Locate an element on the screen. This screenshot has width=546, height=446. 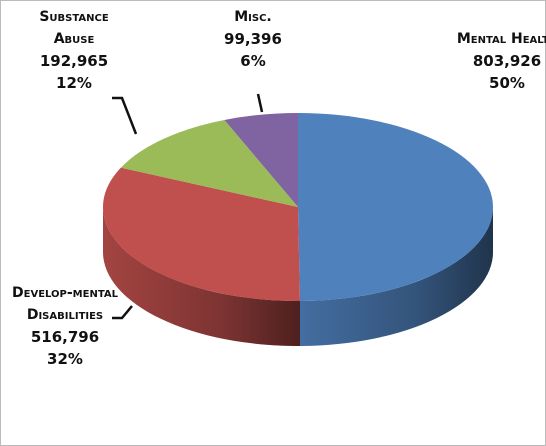
value-label: 192,965 is located at coordinates (74, 61).